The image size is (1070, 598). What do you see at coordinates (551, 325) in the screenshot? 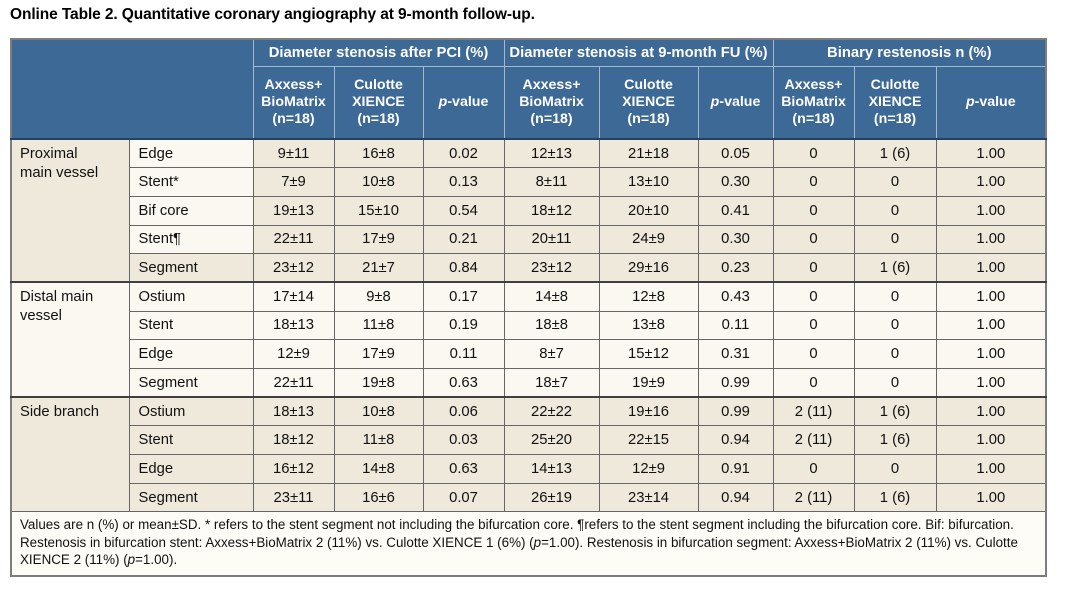
I see `data-cell: 18±8` at bounding box center [551, 325].